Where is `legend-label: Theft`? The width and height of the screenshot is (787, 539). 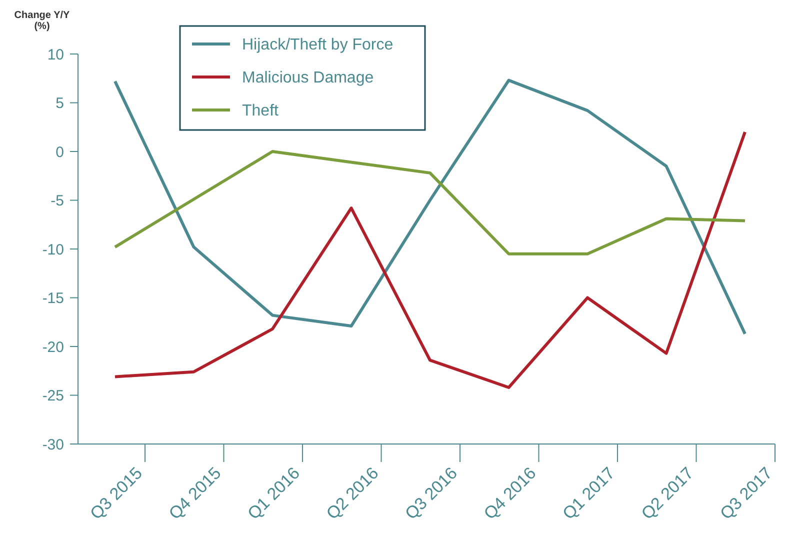 legend-label: Theft is located at coordinates (261, 111).